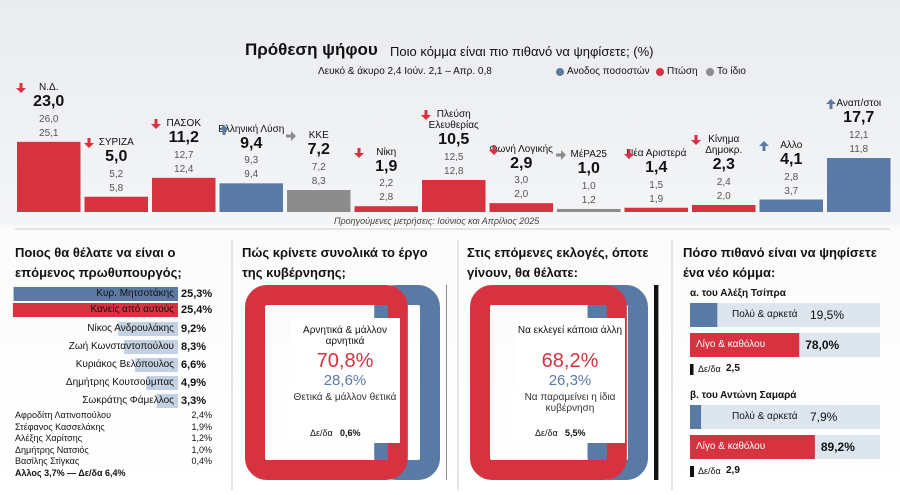 This screenshot has height=495, width=900. I want to click on party-name: ΠΑΣΟΚ, so click(184, 124).